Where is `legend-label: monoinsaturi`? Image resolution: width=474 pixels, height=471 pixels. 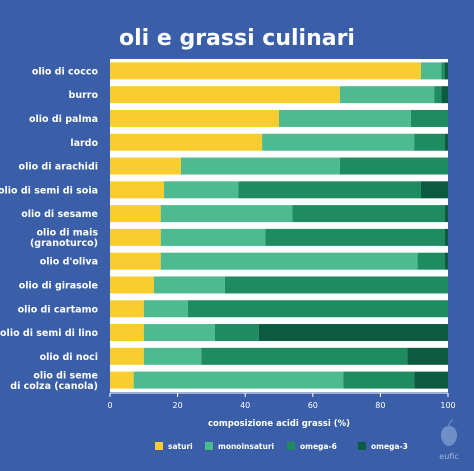
legend-label: monoinsaturi is located at coordinates (246, 446).